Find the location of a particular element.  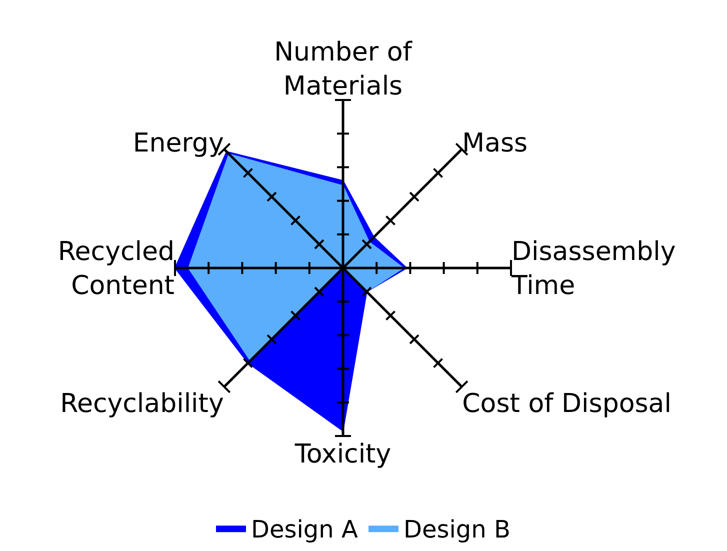

spoke-label: Mass is located at coordinates (495, 143).